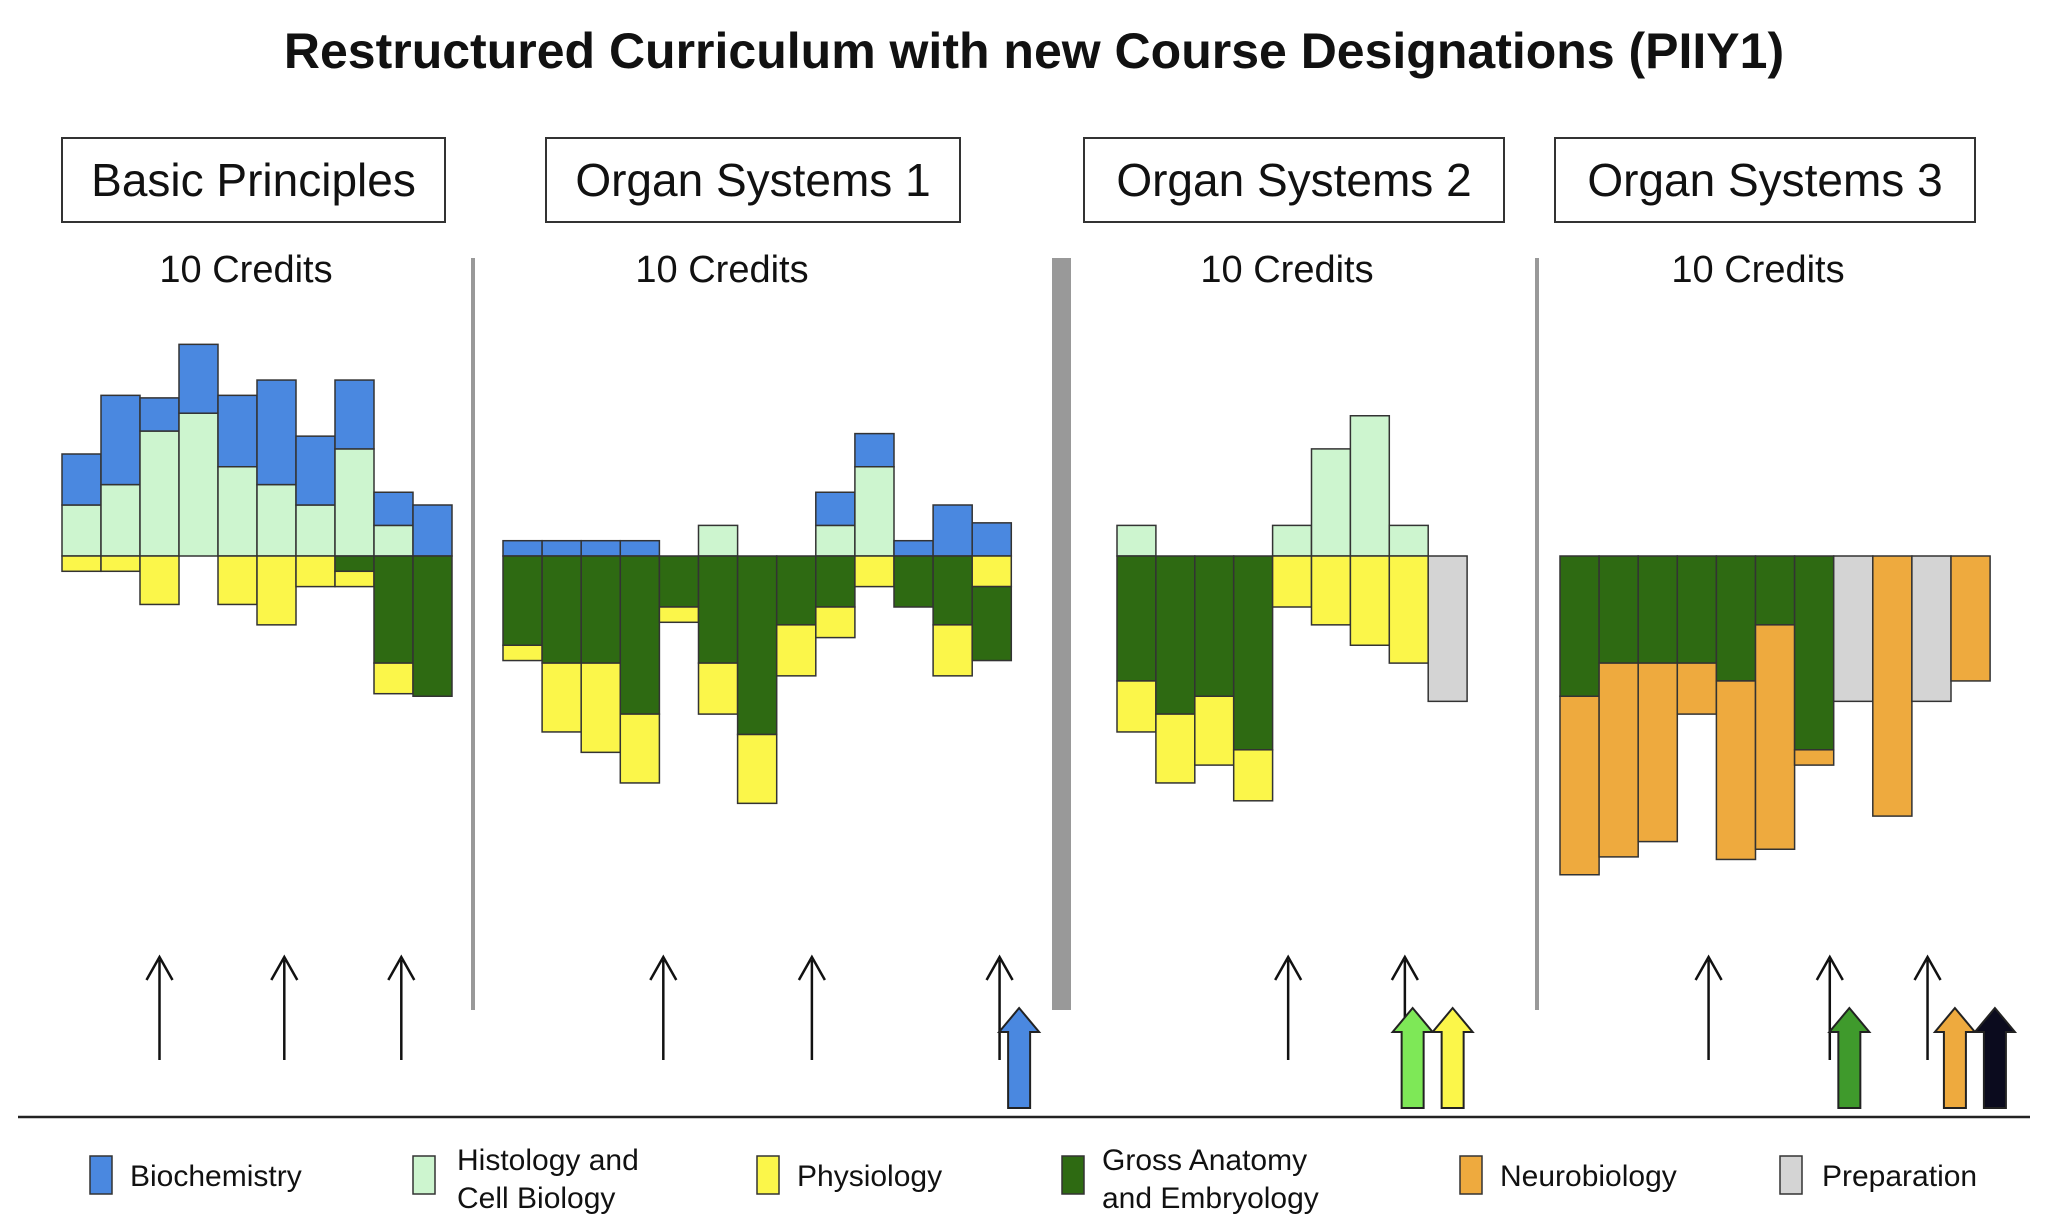 This screenshot has height=1228, width=2048. What do you see at coordinates (1210, 1179) in the screenshot?
I see `legend-label: Gross Anatomy and Embryology` at bounding box center [1210, 1179].